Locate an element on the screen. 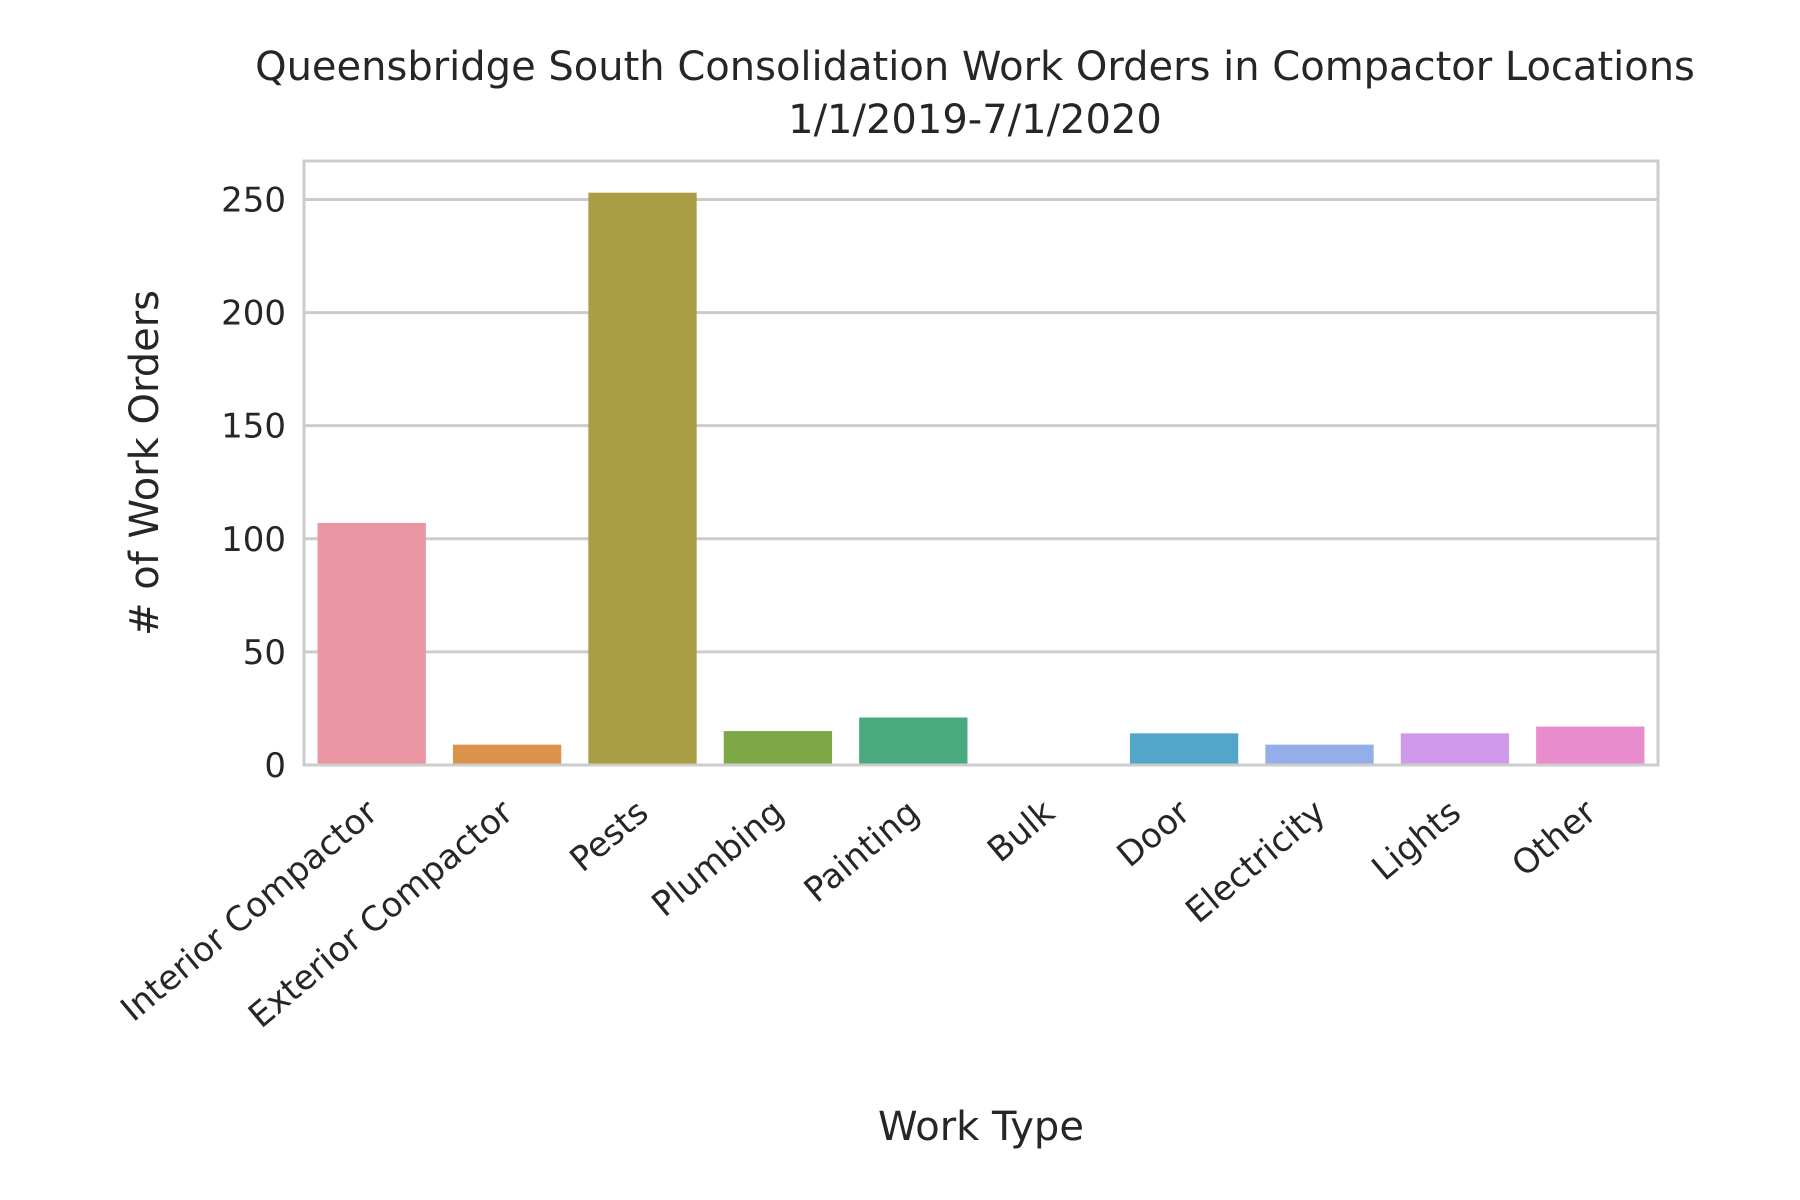 The image size is (1800, 1200). bar-interior-compactor is located at coordinates (371, 643).